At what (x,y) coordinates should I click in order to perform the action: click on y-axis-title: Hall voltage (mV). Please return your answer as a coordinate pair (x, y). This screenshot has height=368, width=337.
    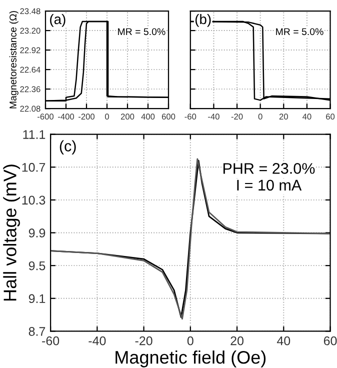
    Looking at the image, I should click on (11, 232).